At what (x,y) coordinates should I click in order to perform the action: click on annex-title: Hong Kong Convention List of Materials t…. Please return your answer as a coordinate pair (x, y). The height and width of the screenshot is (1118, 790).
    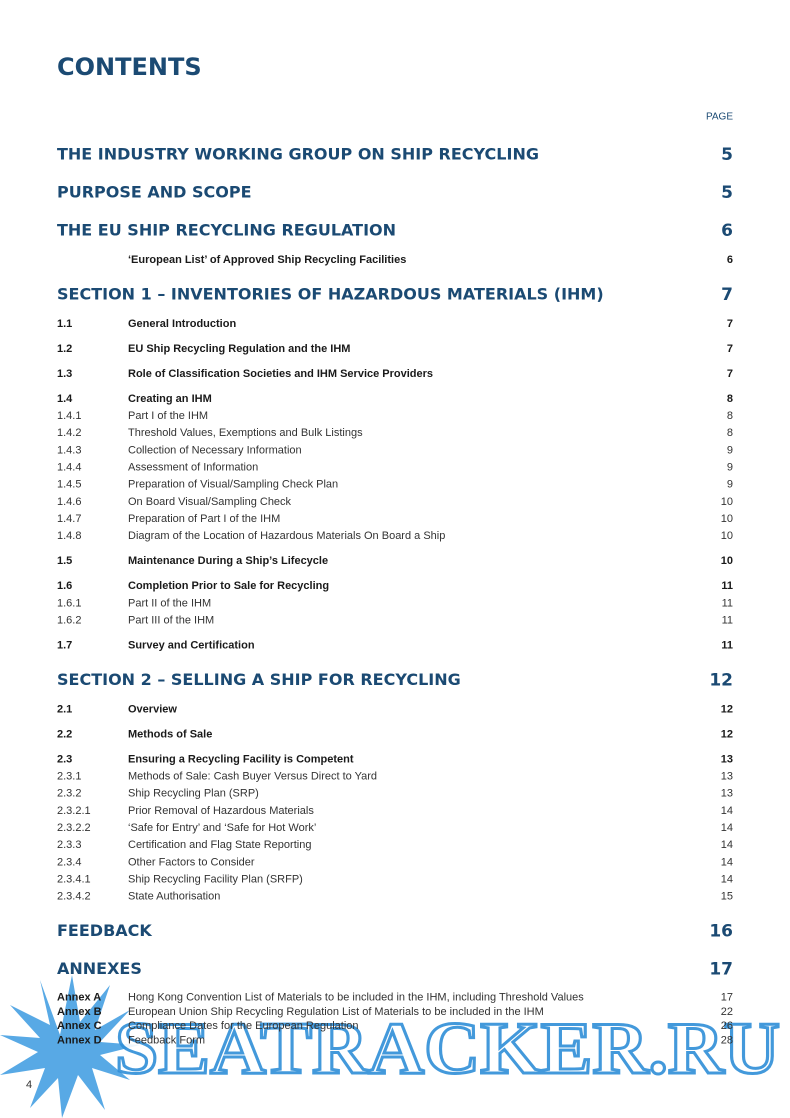
    Looking at the image, I should click on (356, 998).